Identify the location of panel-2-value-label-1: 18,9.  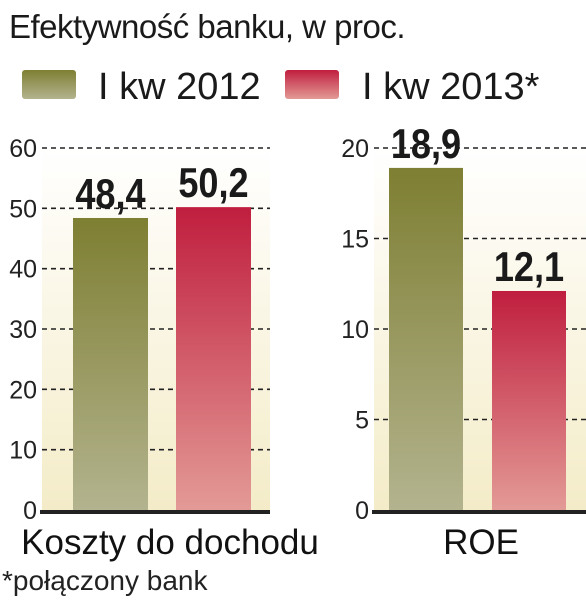
(426, 144).